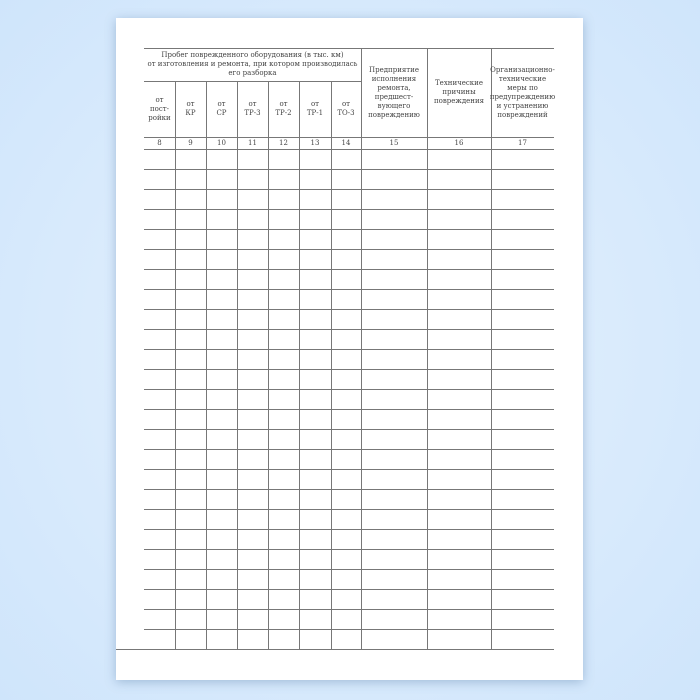 The image size is (700, 700). I want to click on subheader-5: от ТР-1, so click(315, 108).